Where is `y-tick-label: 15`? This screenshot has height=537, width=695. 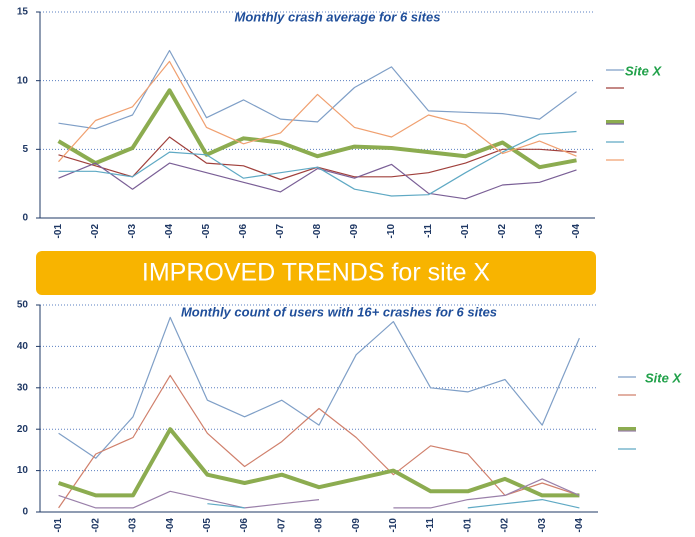 y-tick-label: 15 is located at coordinates (23, 12).